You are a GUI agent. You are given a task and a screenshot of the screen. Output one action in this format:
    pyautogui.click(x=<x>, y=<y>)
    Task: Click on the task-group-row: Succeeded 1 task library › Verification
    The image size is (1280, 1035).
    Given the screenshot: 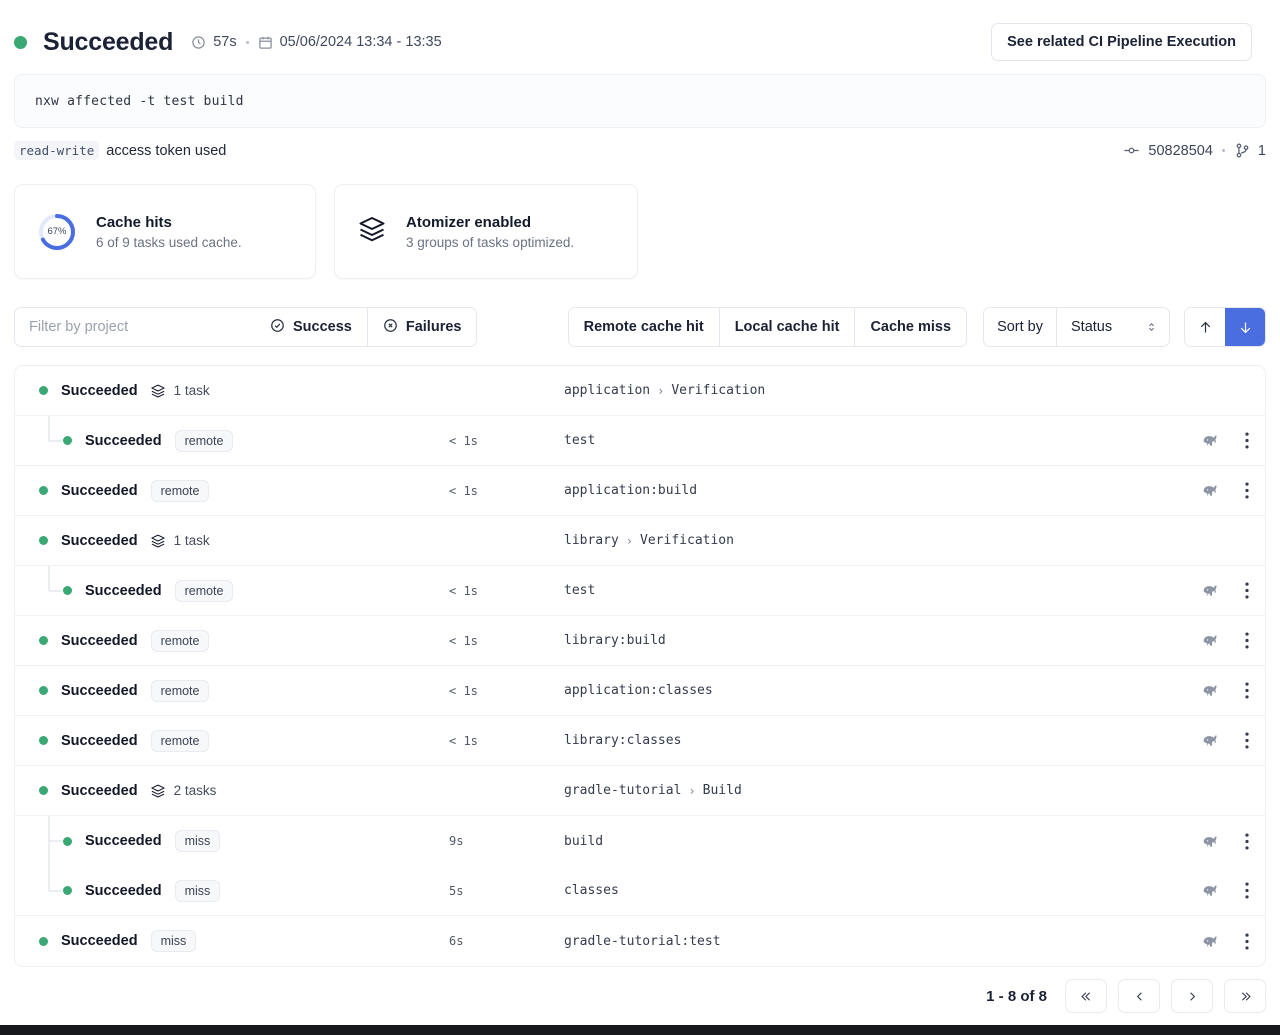 What is the action you would take?
    pyautogui.click(x=640, y=541)
    